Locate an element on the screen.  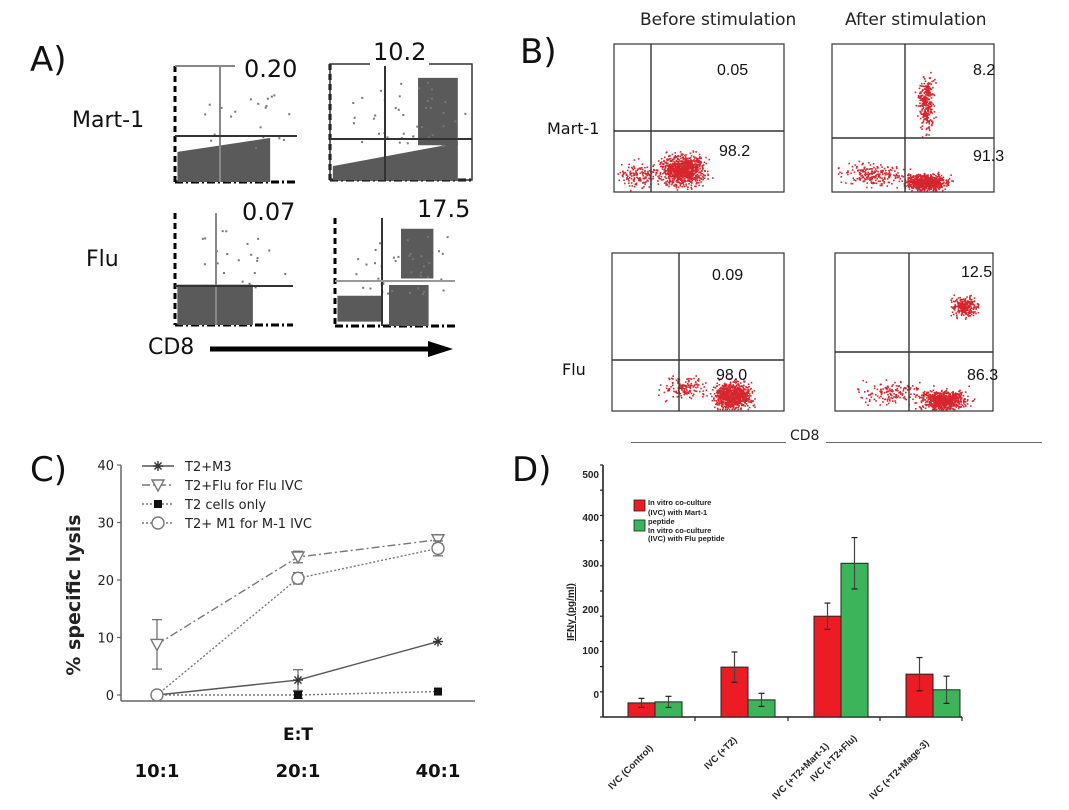
cell-population is located at coordinates (360, 308).